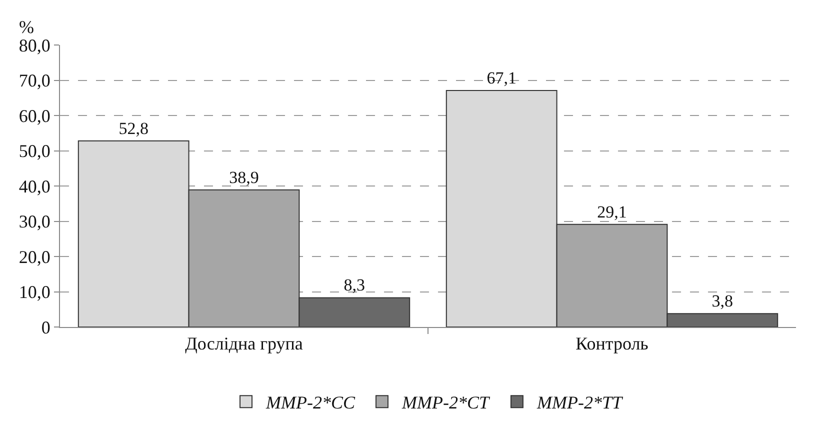 This screenshot has width=816, height=432. I want to click on data-label: 67,1, so click(501, 78).